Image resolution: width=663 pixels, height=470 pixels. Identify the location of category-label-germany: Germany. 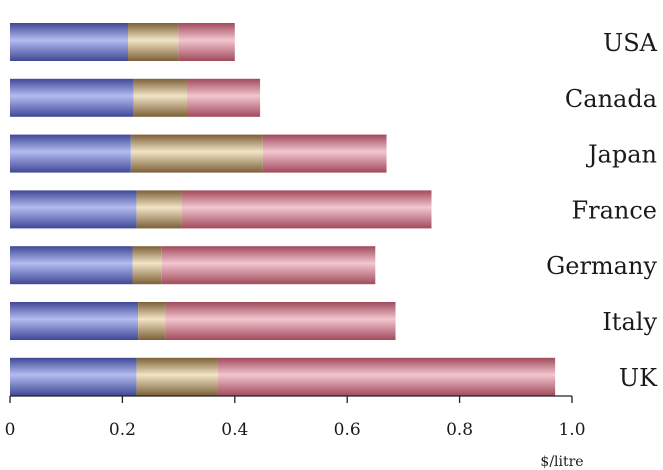
(601, 266).